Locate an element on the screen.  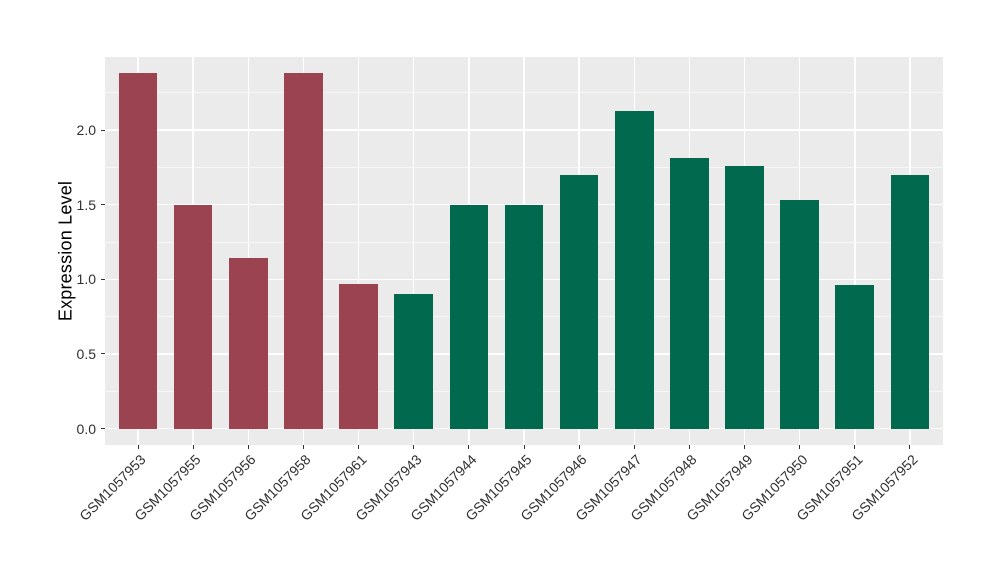
bar-GSM1057945 is located at coordinates (524, 316).